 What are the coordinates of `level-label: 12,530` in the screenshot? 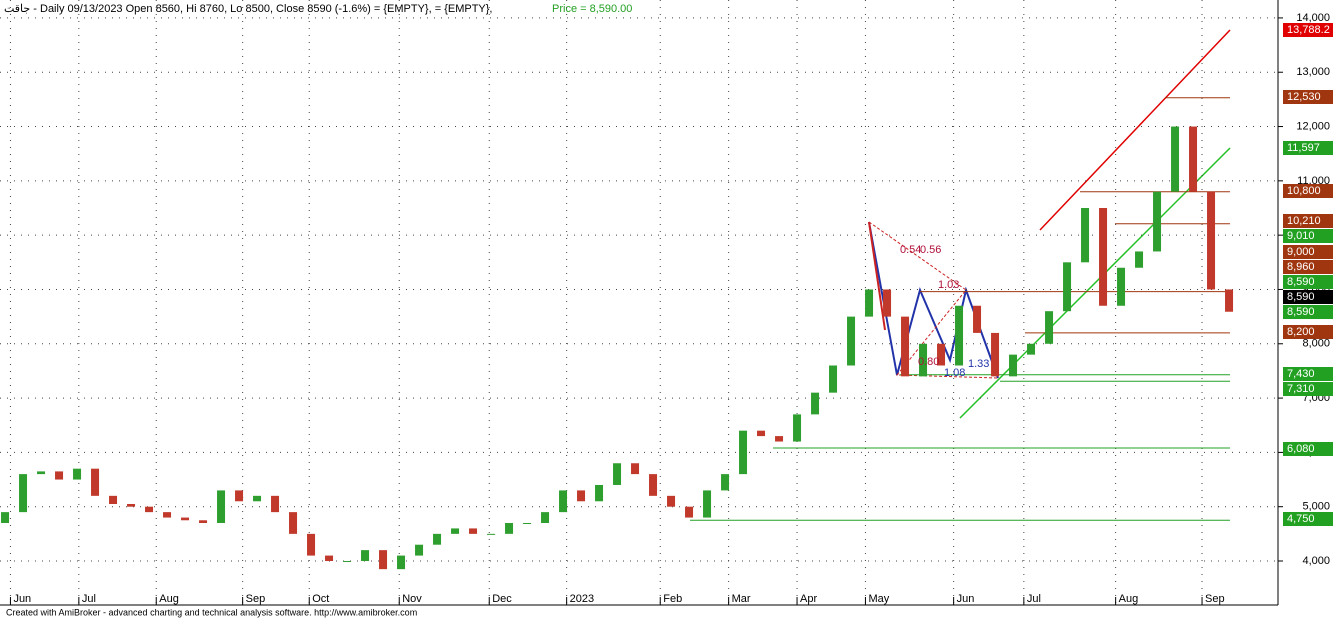 It's located at (1304, 97).